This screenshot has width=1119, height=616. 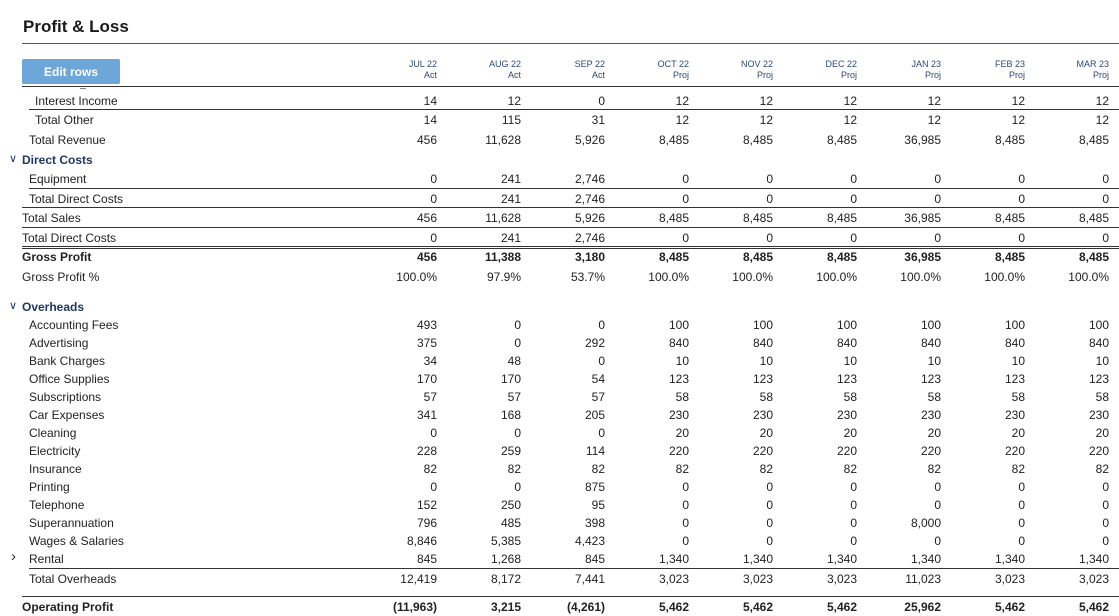 I want to click on cell-jan-23: 100, so click(x=930, y=325).